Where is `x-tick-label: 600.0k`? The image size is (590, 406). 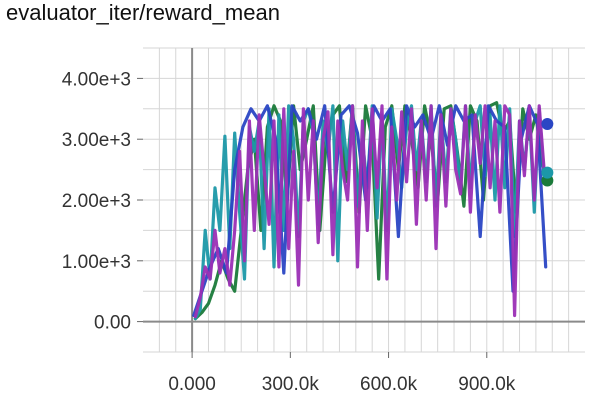 x-tick-label: 600.0k is located at coordinates (389, 384).